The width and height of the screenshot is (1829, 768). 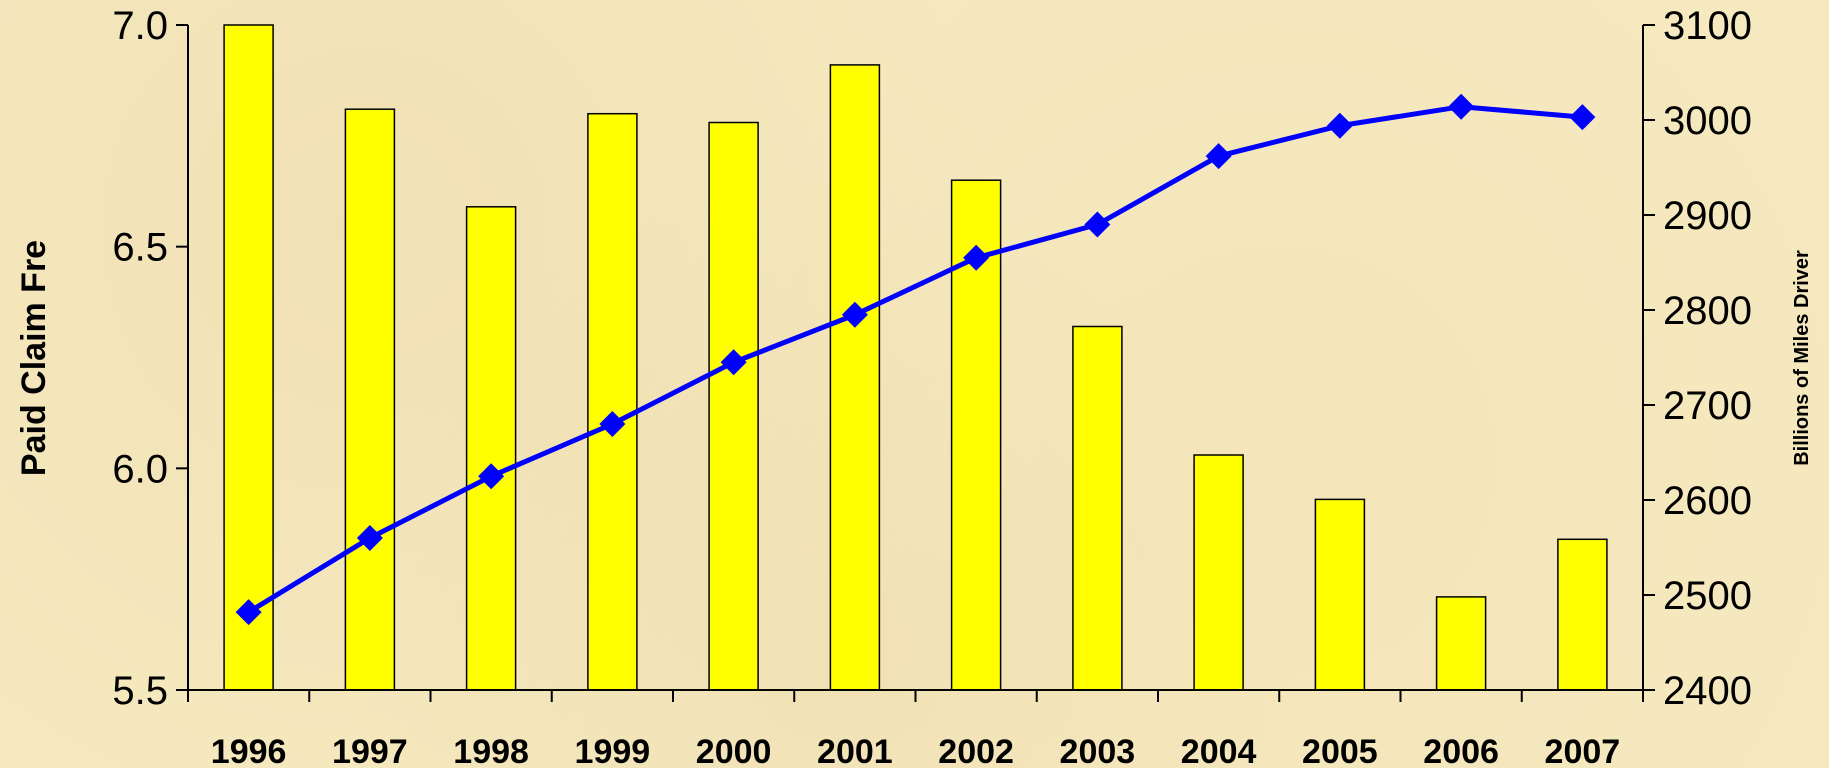 I want to click on bar-1998, so click(x=491, y=448).